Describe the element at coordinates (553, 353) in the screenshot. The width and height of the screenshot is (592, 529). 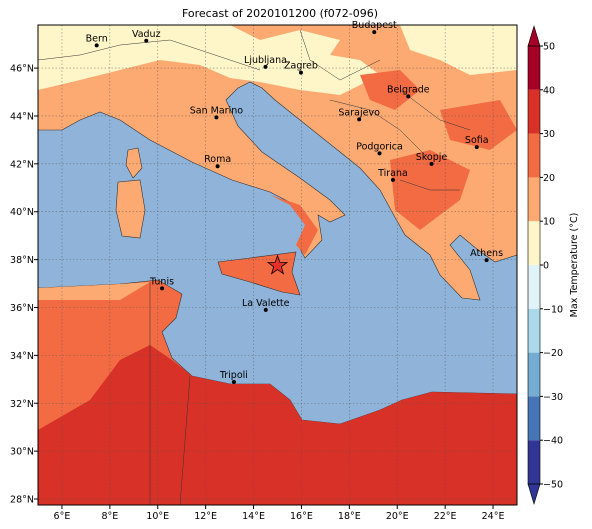
I see `colorbar-tick-label: −20` at that location.